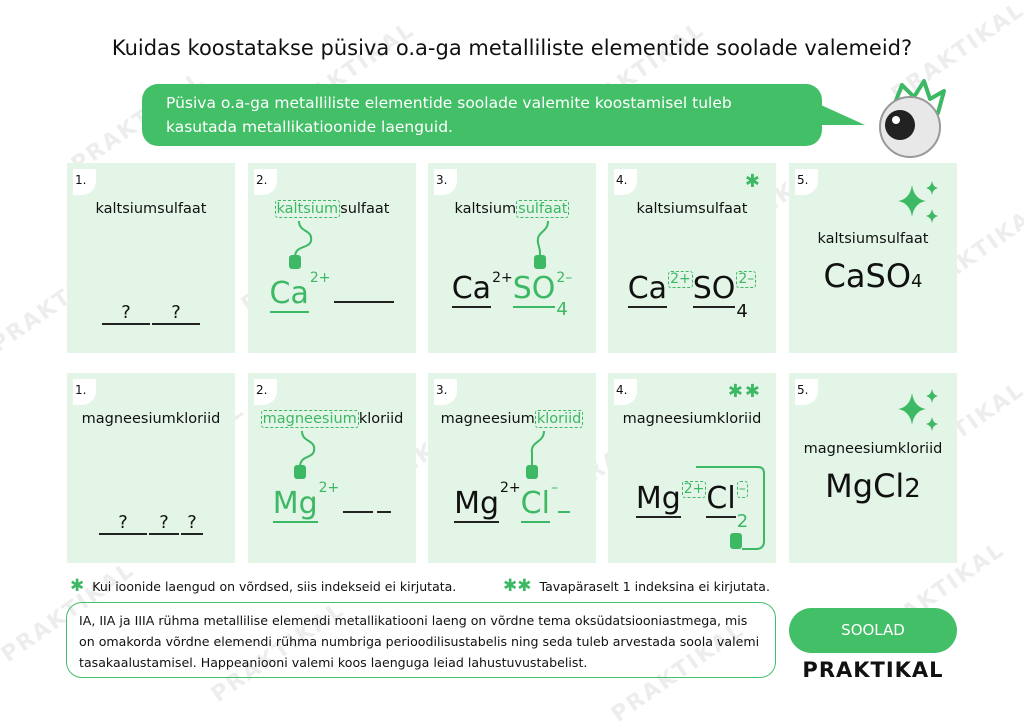  I want to click on name-part: kaltsium, so click(485, 209).